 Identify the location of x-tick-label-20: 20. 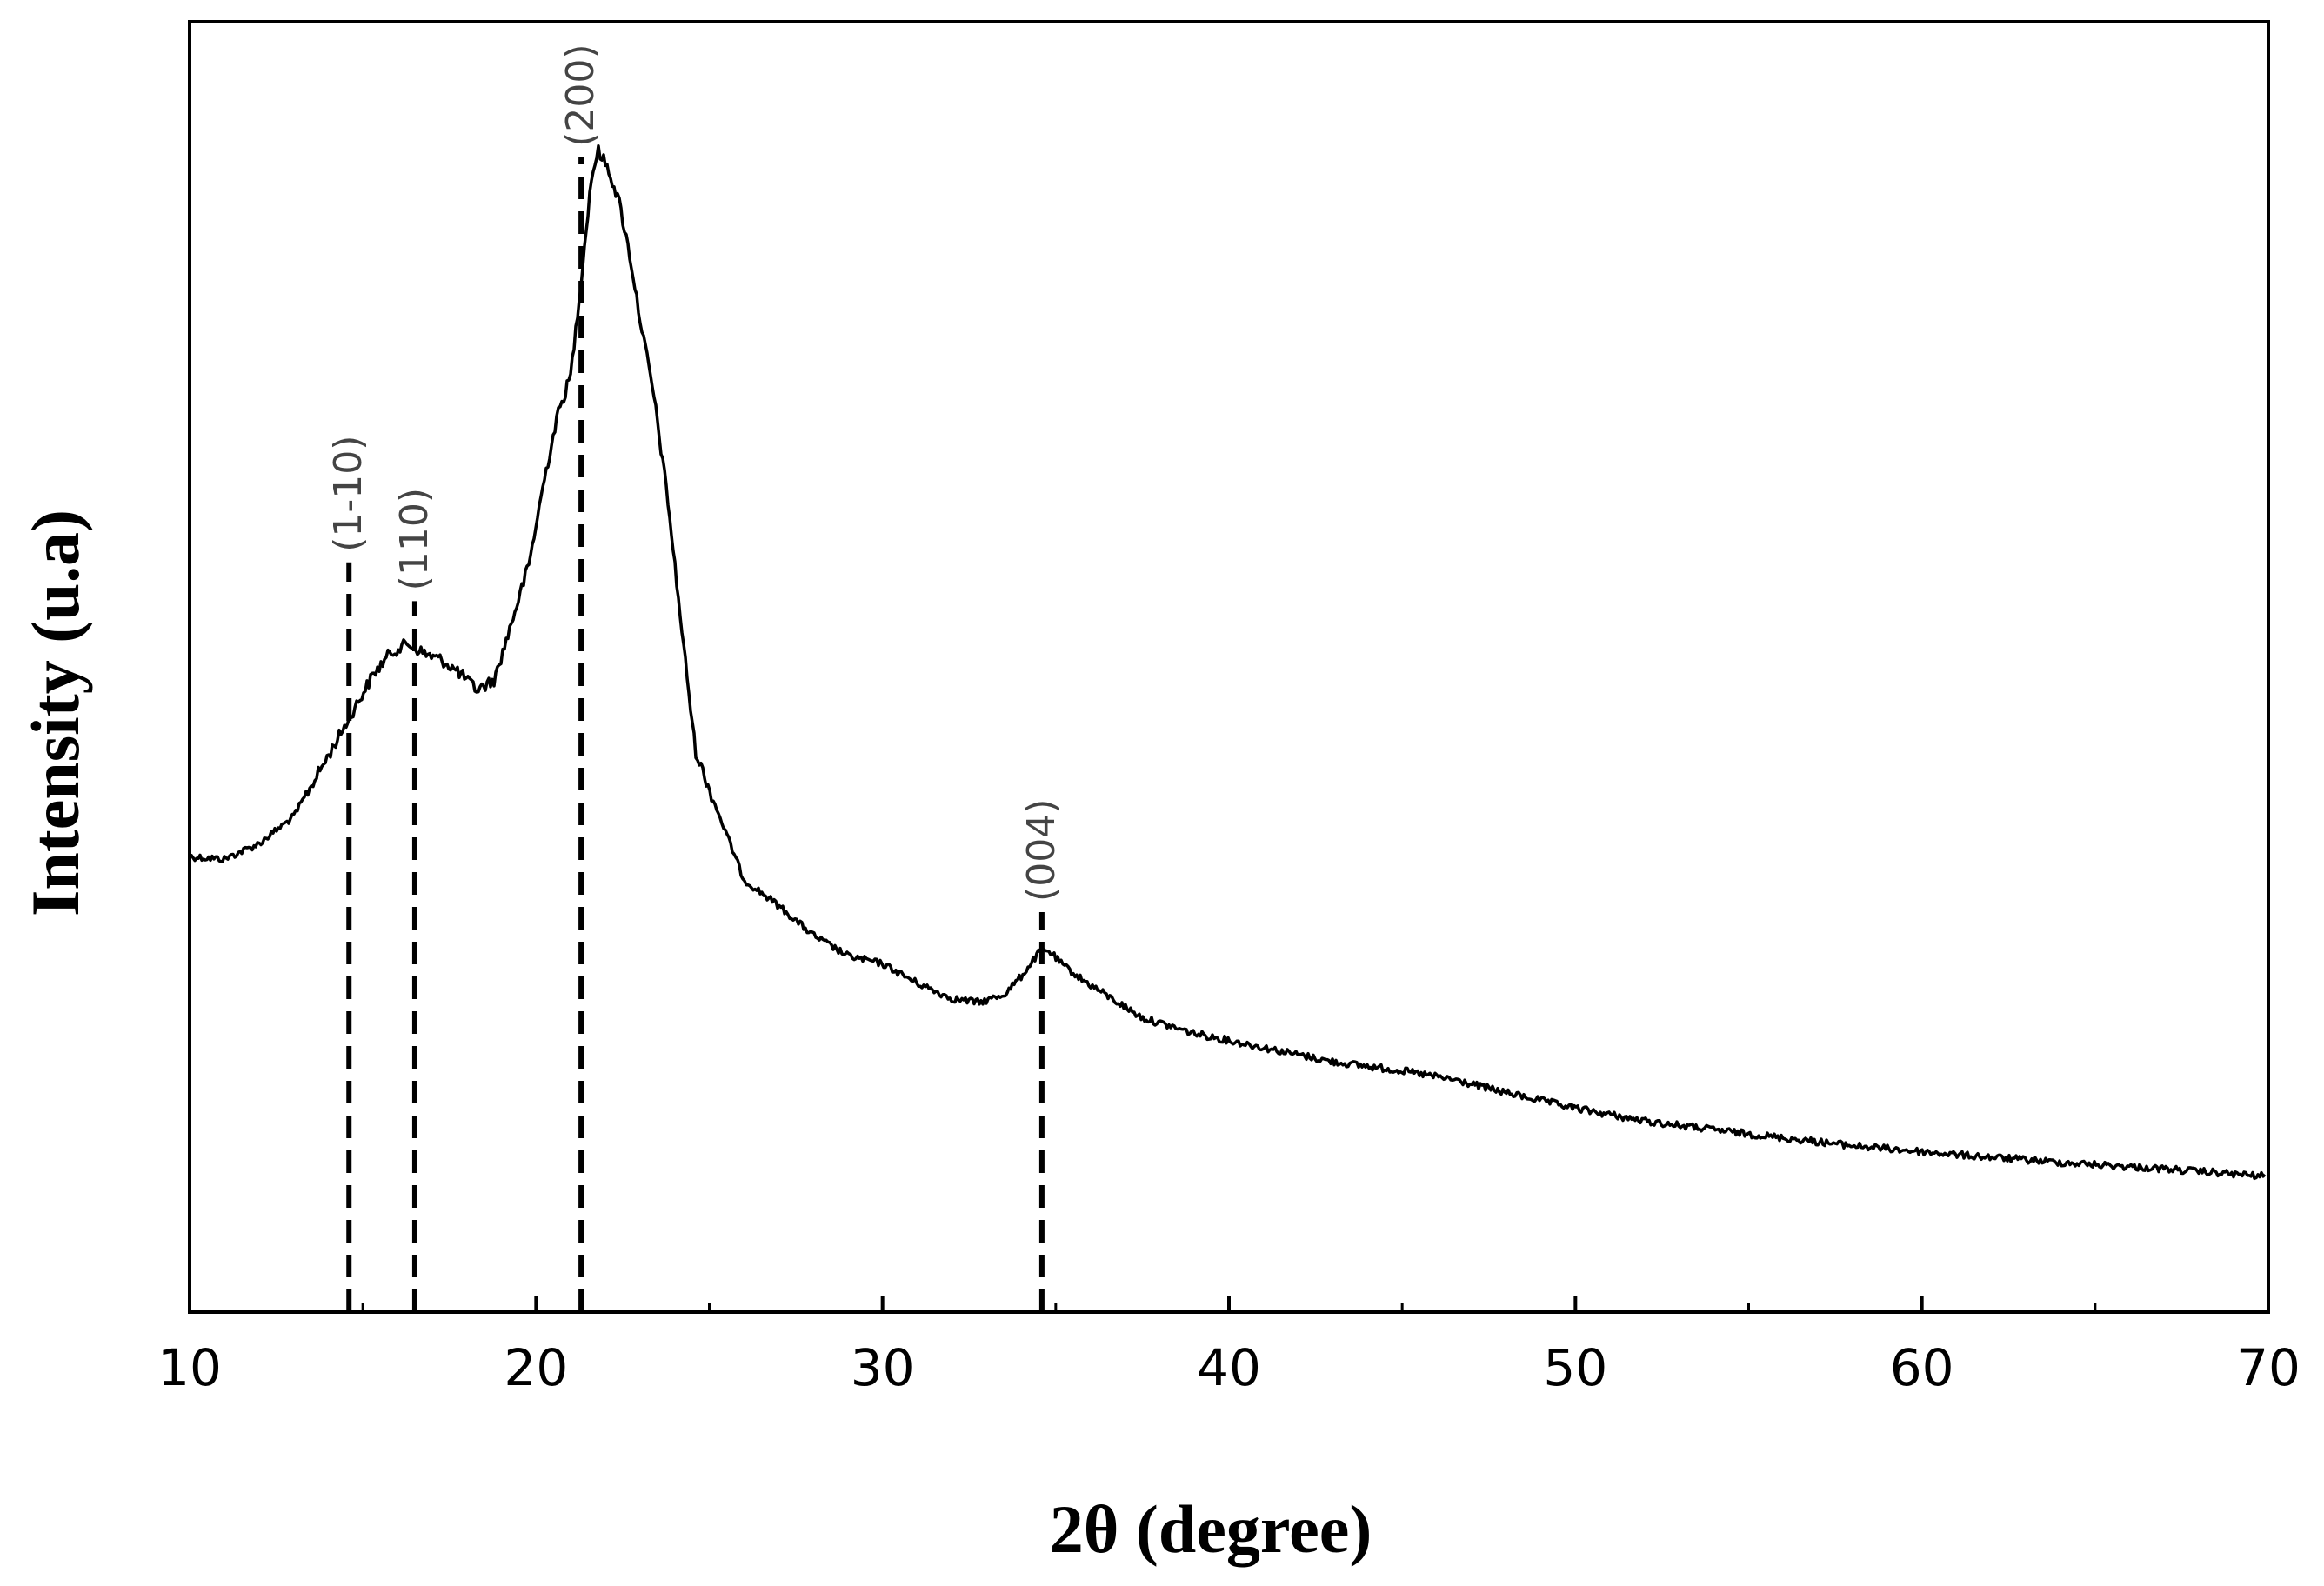
(536, 1367).